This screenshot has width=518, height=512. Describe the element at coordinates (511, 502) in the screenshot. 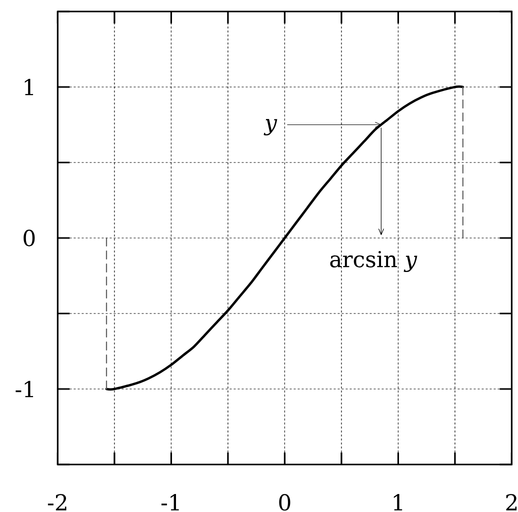

I see `x-tick-label: 2` at that location.